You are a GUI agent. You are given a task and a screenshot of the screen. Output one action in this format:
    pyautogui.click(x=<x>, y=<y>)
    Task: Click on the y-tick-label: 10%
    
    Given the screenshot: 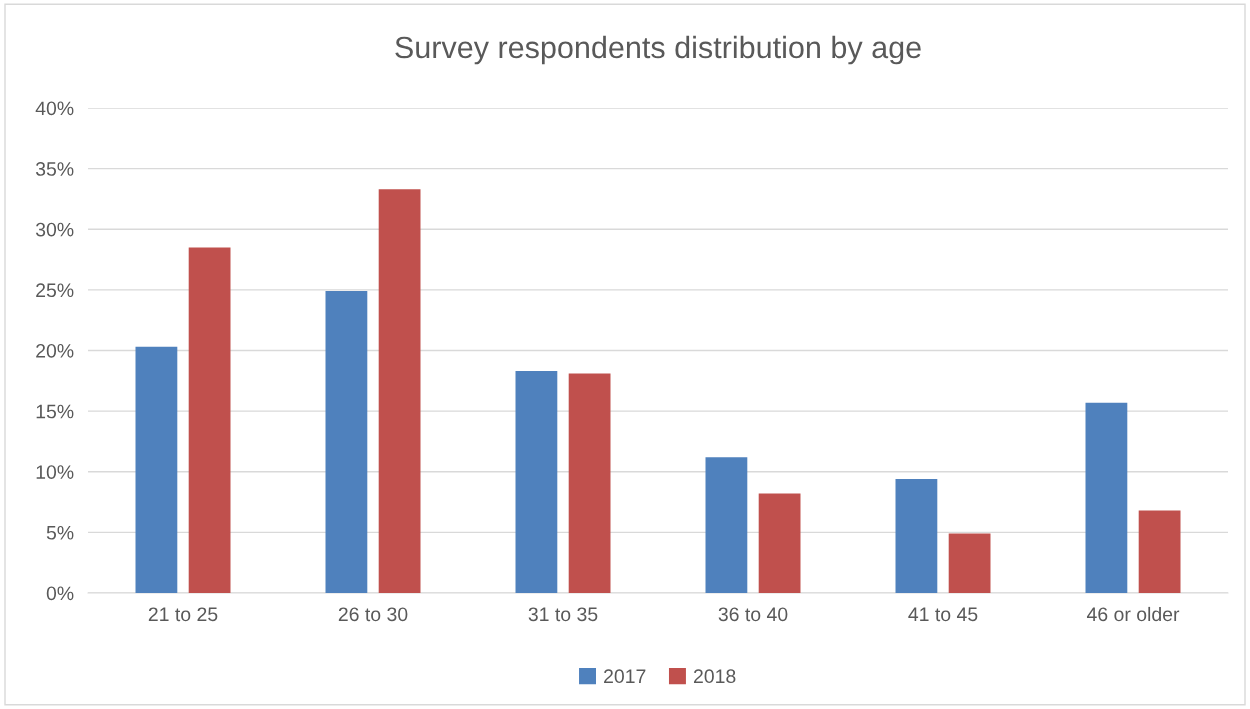 What is the action you would take?
    pyautogui.click(x=55, y=472)
    